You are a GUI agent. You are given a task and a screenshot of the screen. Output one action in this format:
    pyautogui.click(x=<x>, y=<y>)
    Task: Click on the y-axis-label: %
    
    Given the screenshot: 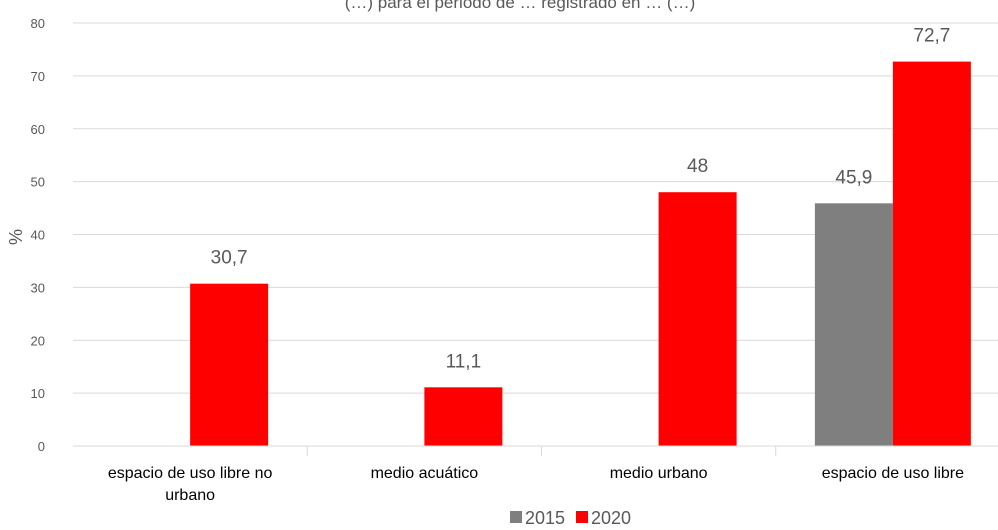 What is the action you would take?
    pyautogui.click(x=16, y=237)
    